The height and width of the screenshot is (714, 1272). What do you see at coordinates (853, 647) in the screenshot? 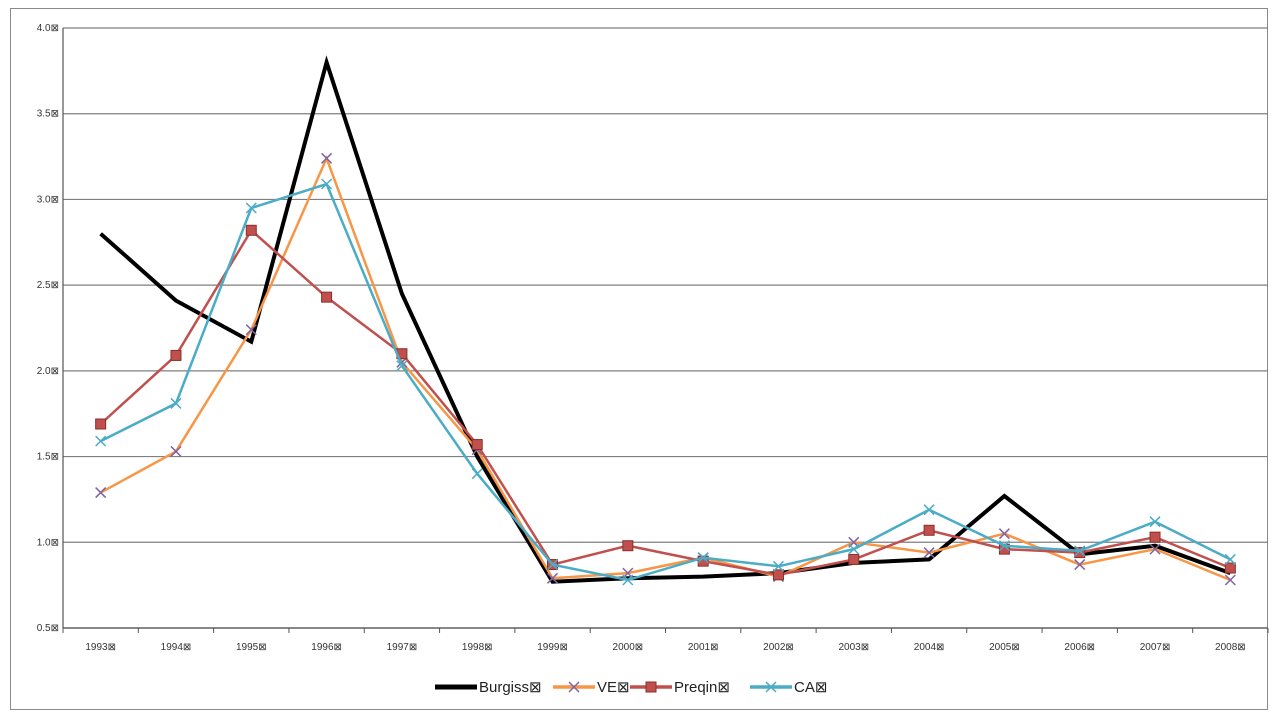
I see `x-tick-label: 2003⊠` at bounding box center [853, 647].